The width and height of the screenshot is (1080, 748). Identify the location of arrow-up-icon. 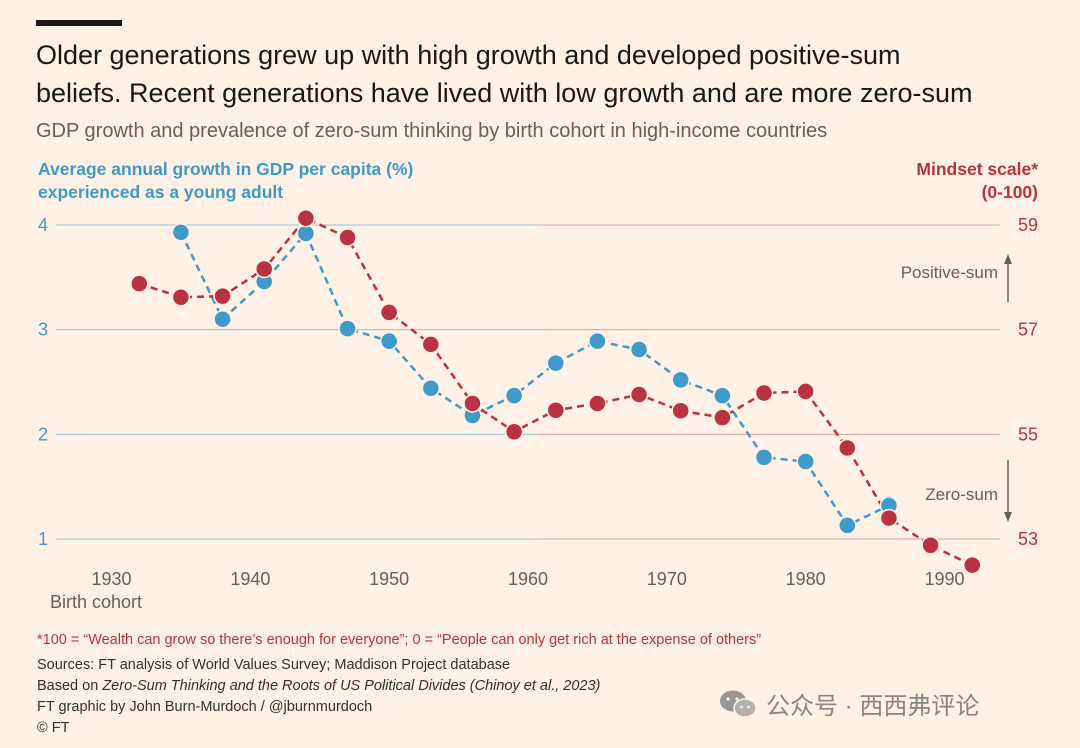
(1008, 278).